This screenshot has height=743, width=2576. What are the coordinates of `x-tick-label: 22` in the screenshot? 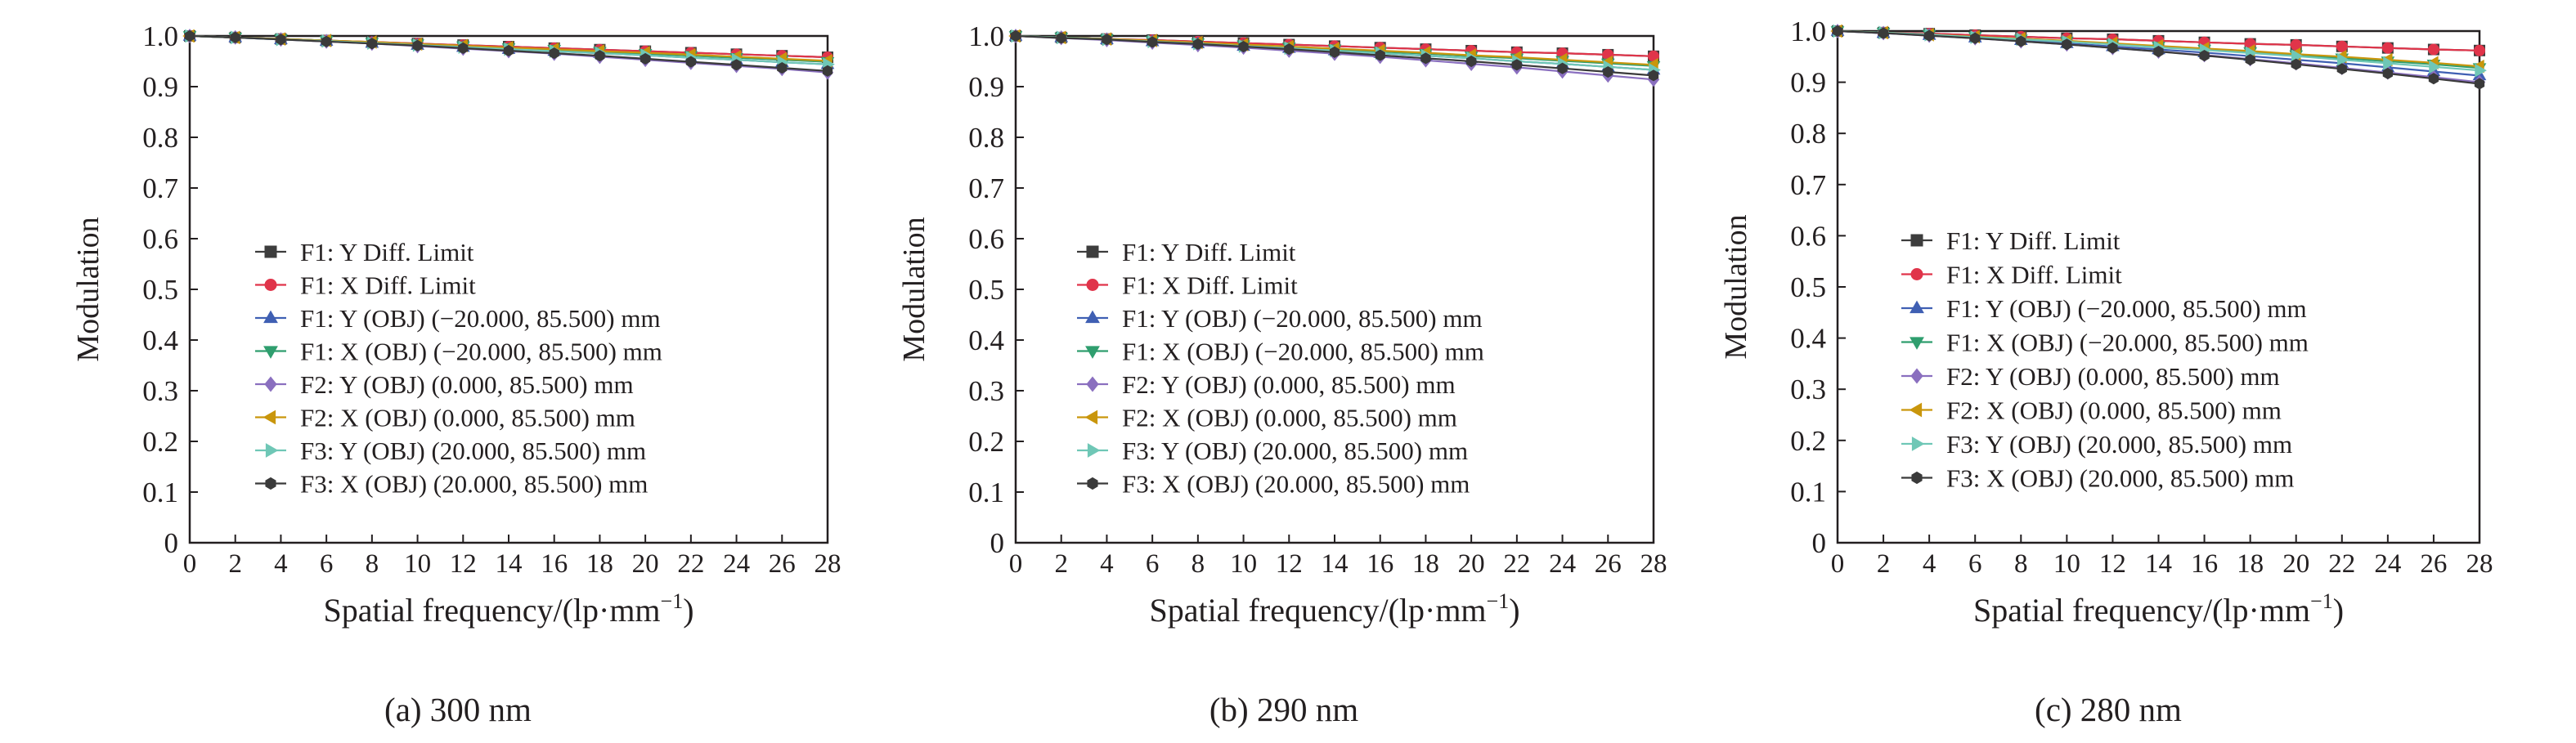 It's located at (1516, 564).